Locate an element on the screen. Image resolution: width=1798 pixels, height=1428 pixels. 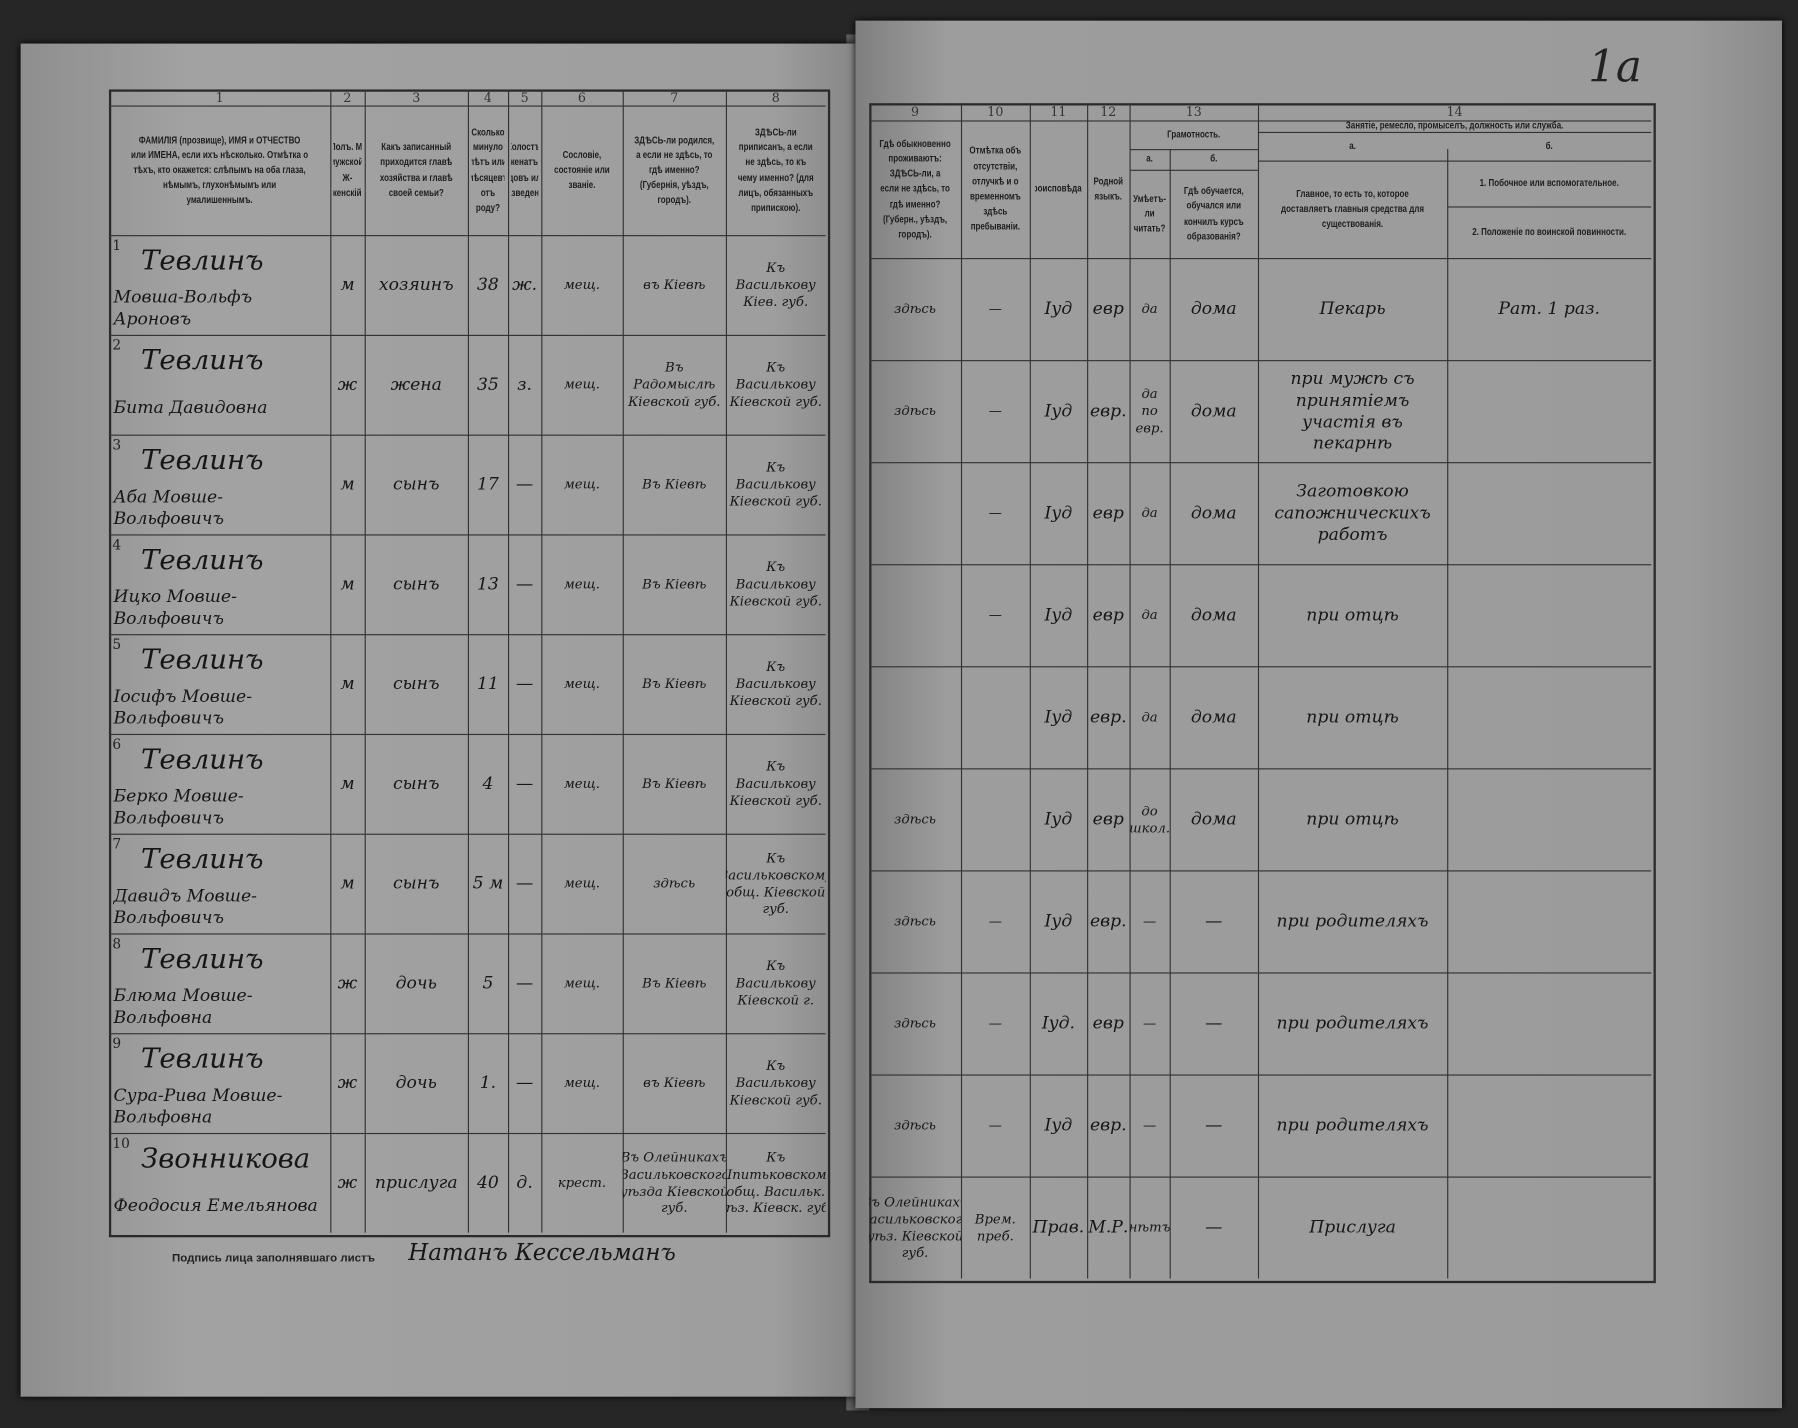
column-number: 3 is located at coordinates (416, 97).